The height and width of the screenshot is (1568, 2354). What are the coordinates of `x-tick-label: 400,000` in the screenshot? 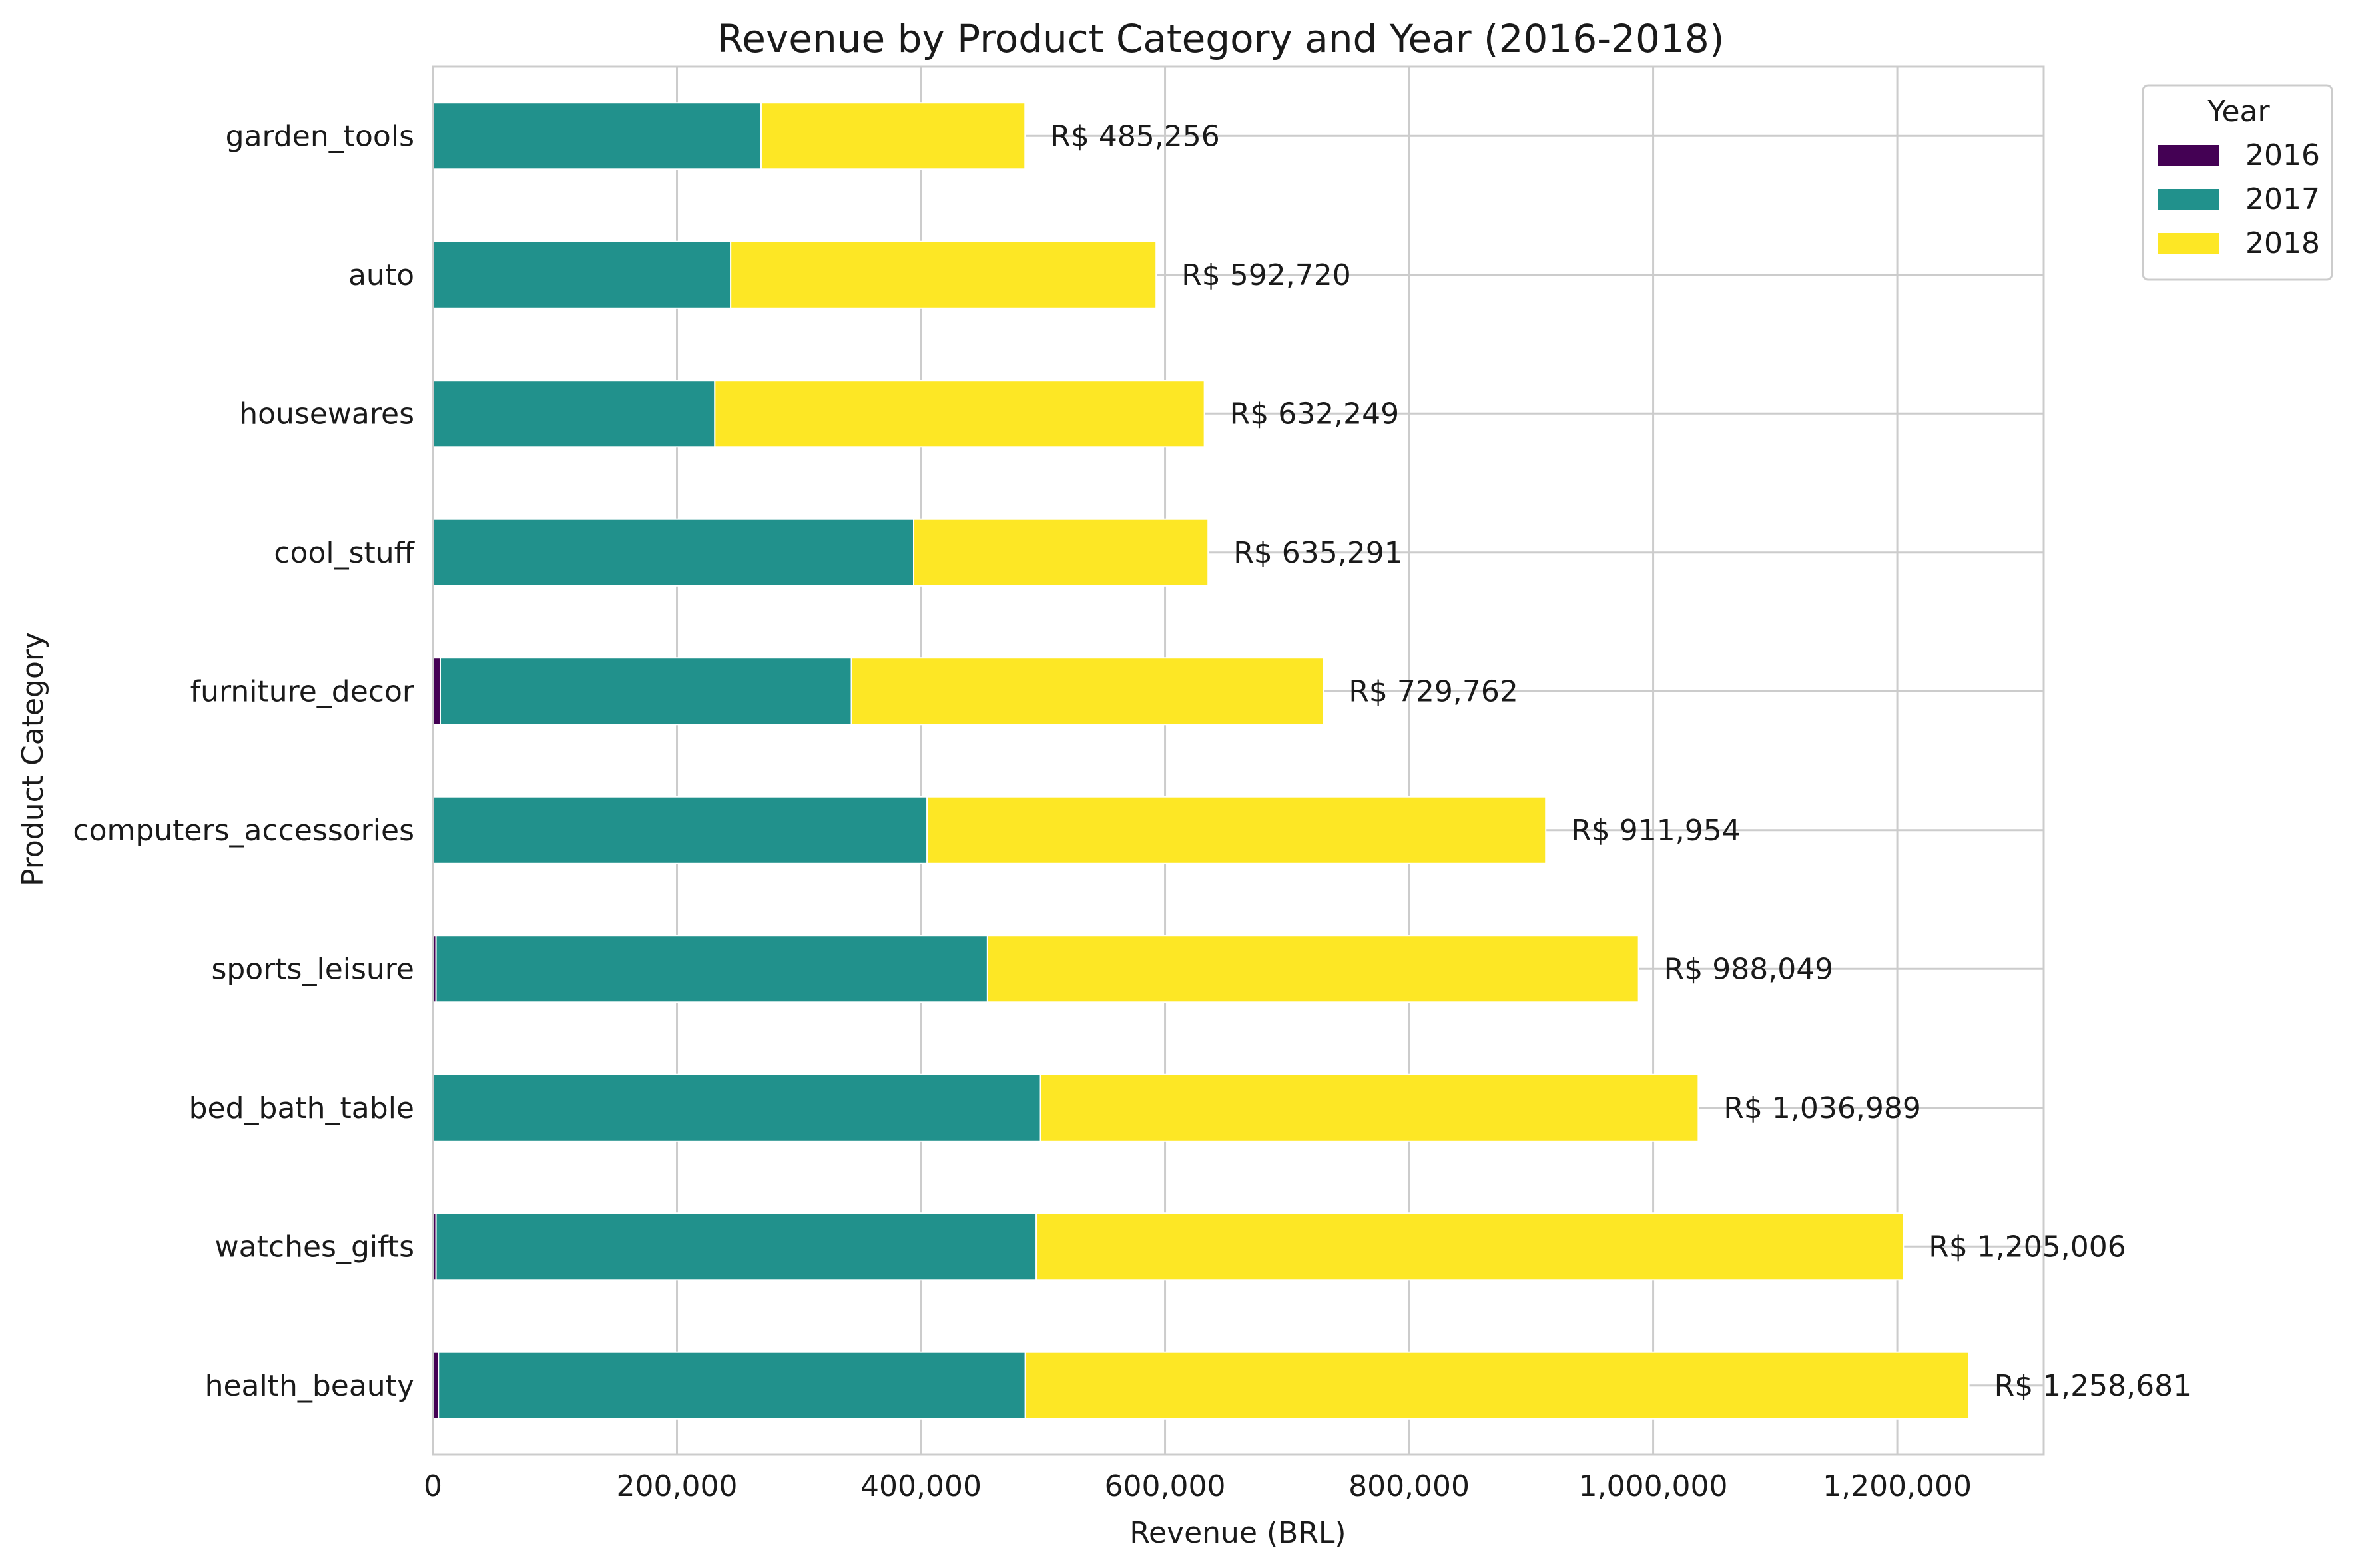 It's located at (921, 1486).